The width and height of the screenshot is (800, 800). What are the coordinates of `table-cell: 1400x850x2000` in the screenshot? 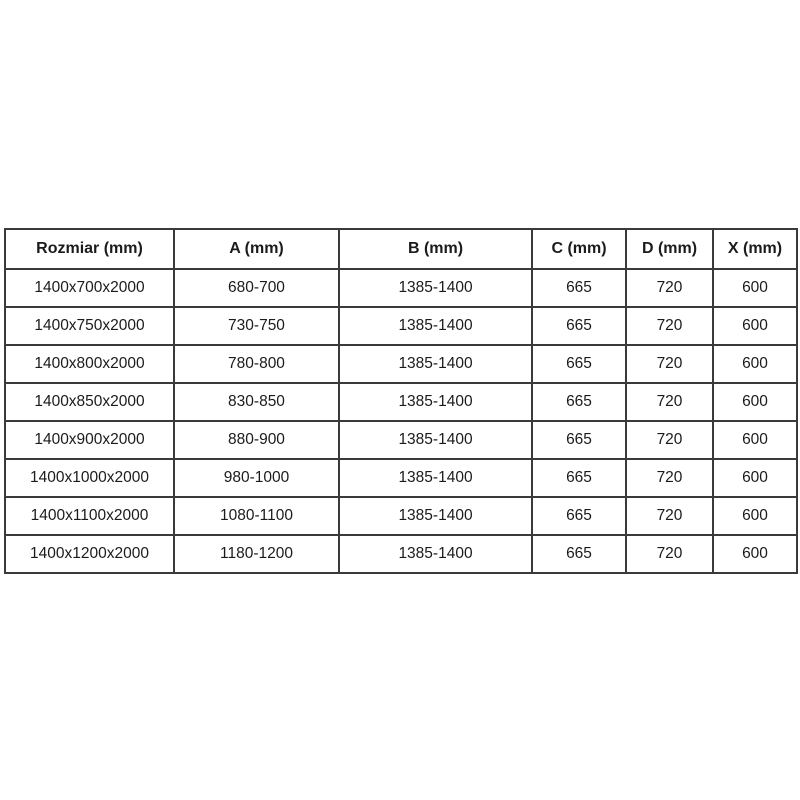 It's located at (89, 402).